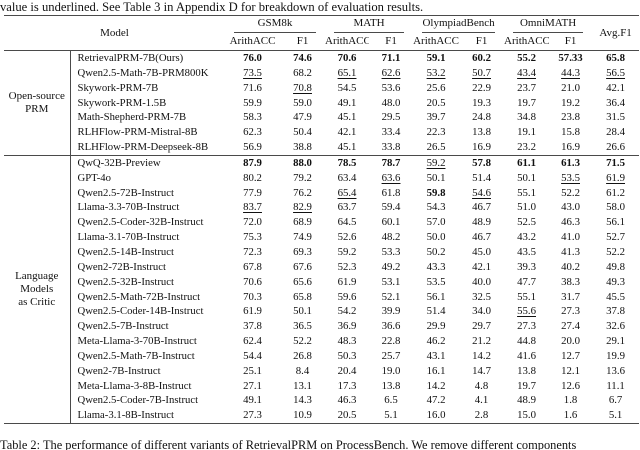 The height and width of the screenshot is (450, 640). What do you see at coordinates (436, 162) in the screenshot?
I see `metric-value-cell: 59.2` at bounding box center [436, 162].